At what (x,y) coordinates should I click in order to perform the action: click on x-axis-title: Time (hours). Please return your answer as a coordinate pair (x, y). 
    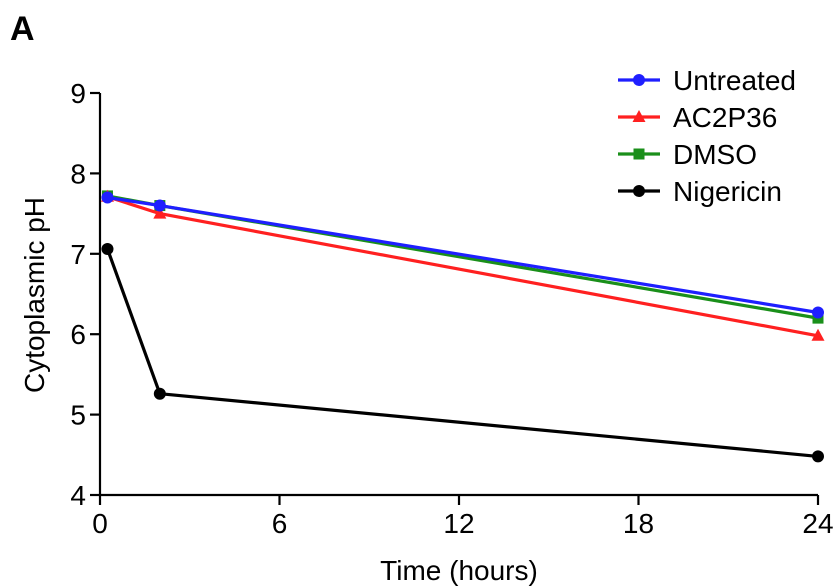
    Looking at the image, I should click on (459, 570).